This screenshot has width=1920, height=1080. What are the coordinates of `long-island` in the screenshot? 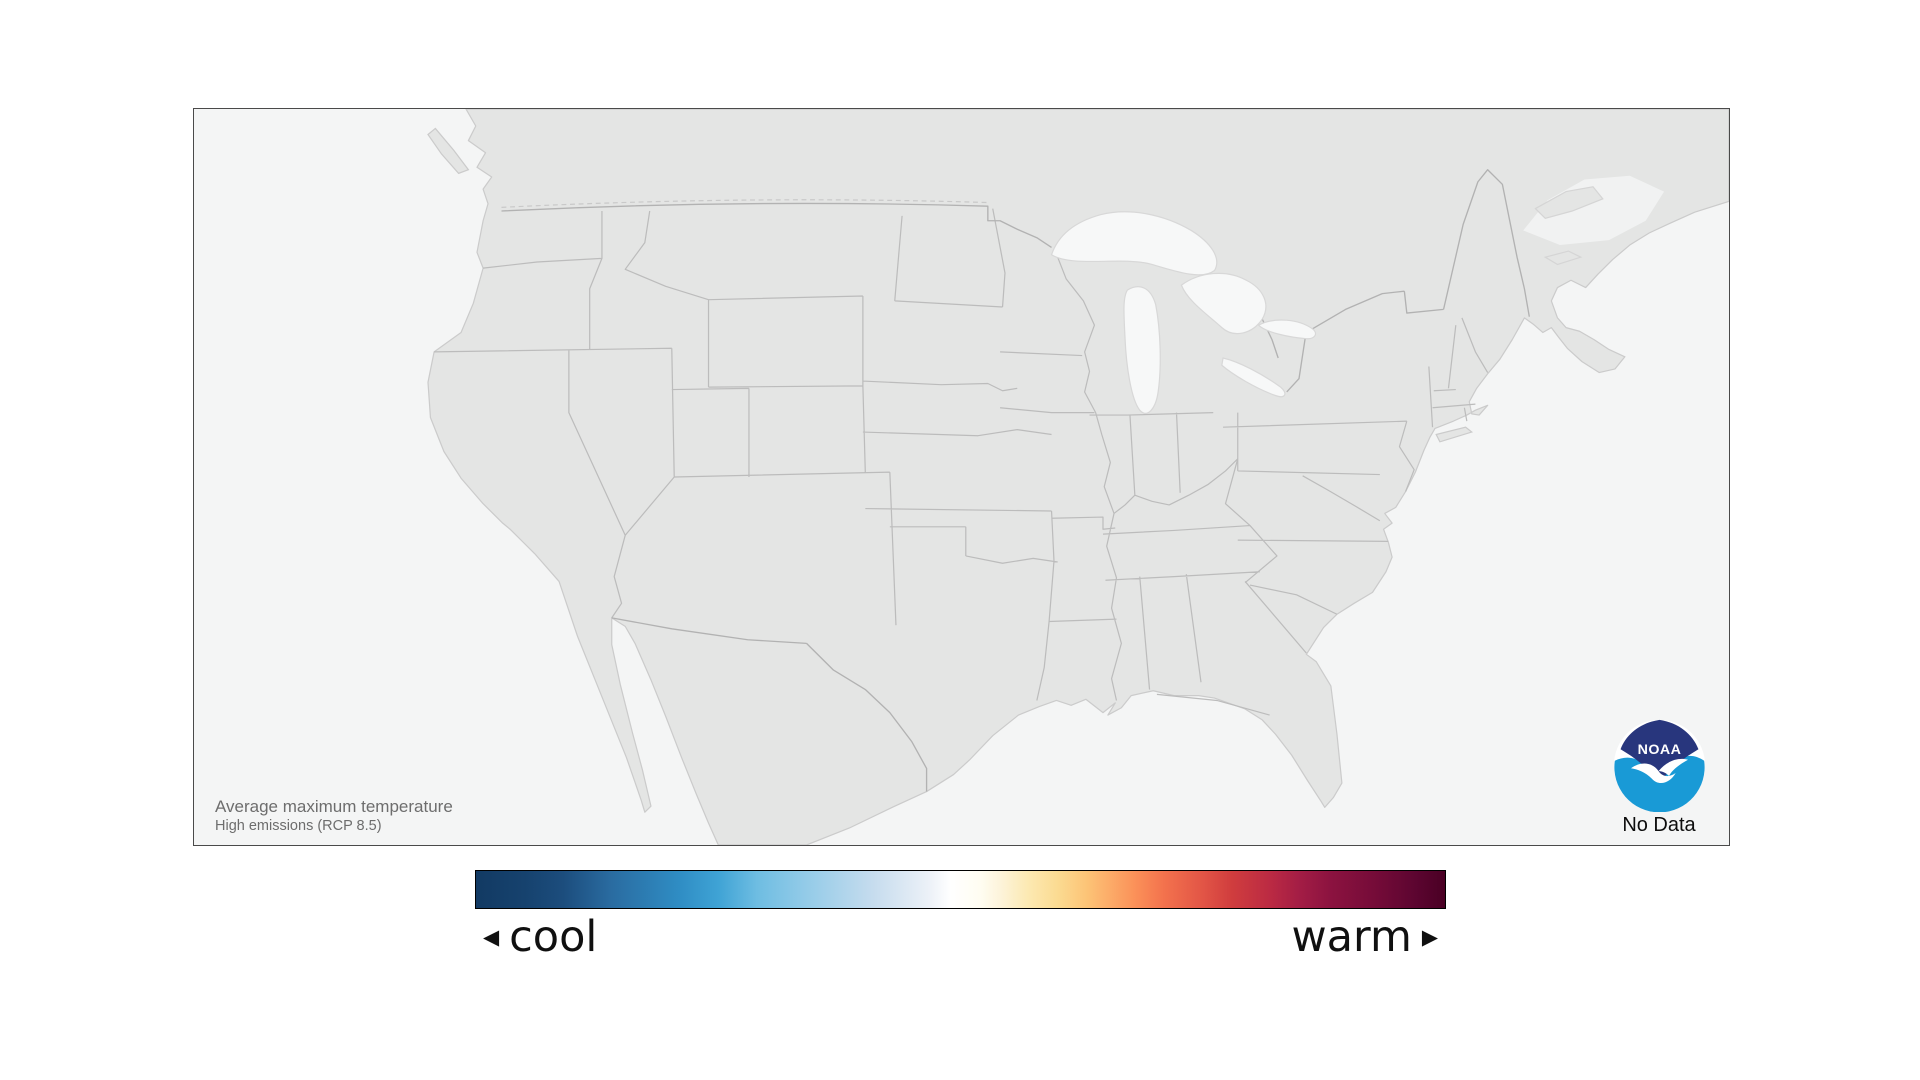 It's located at (1454, 434).